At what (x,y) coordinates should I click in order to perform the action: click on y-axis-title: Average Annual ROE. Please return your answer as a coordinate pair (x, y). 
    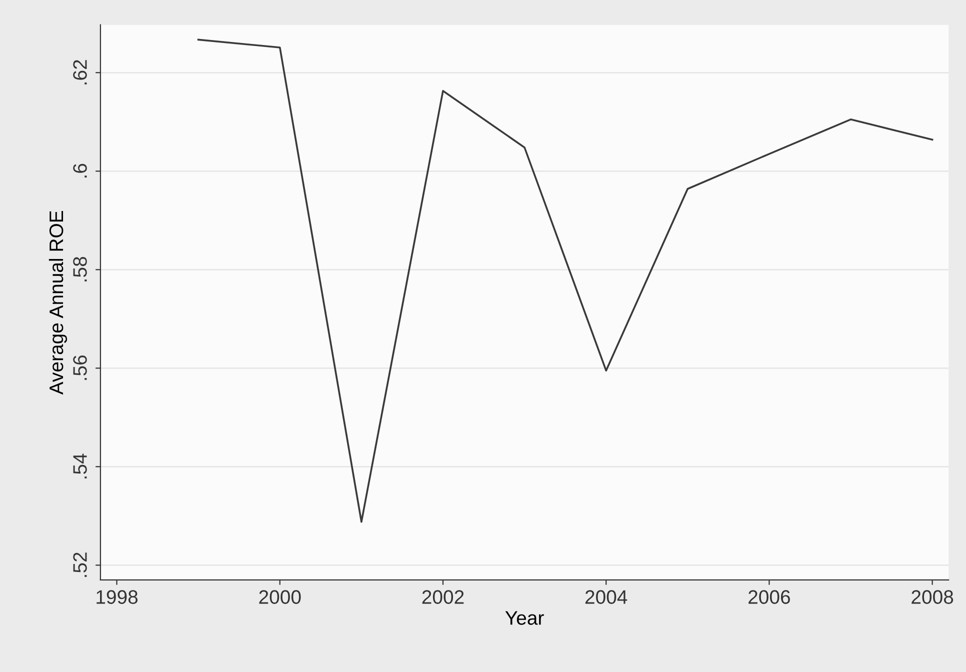
    Looking at the image, I should click on (58, 302).